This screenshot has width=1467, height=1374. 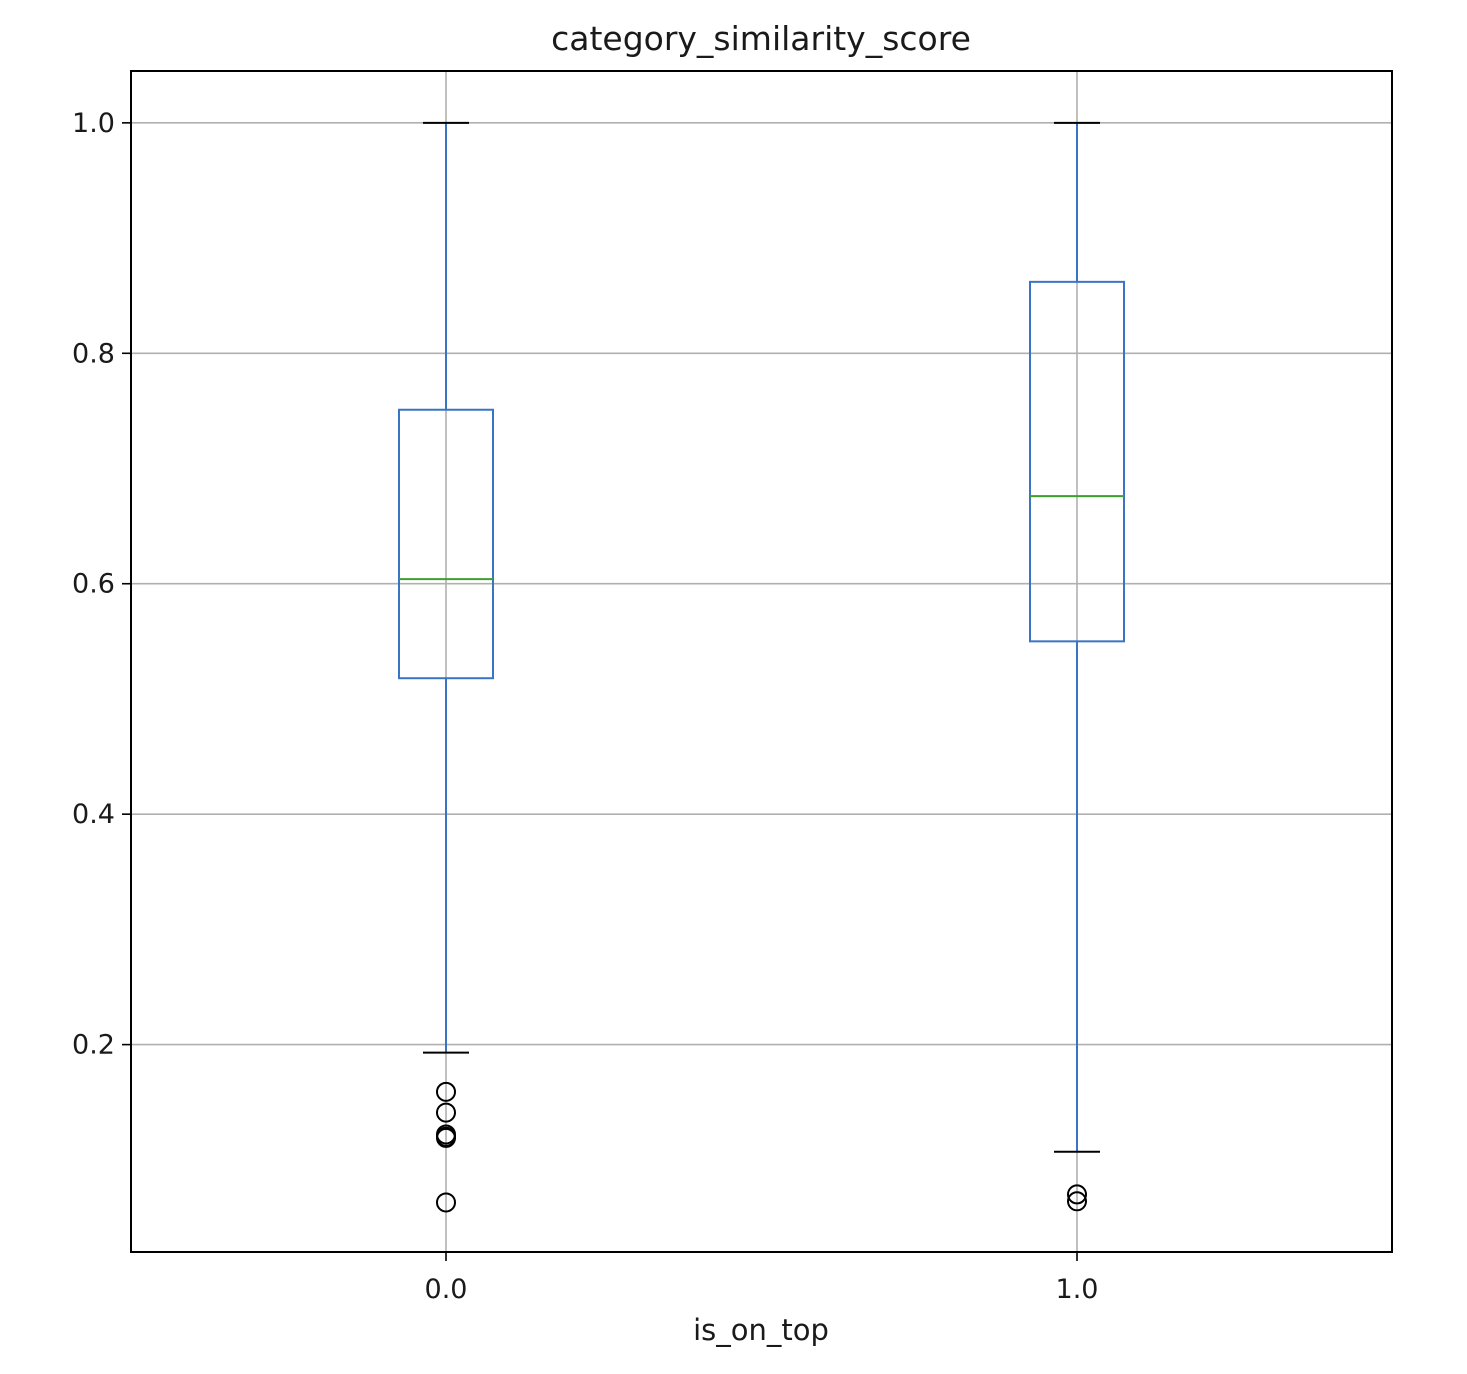 I want to click on y-tick-label: 1.0, so click(x=93, y=123).